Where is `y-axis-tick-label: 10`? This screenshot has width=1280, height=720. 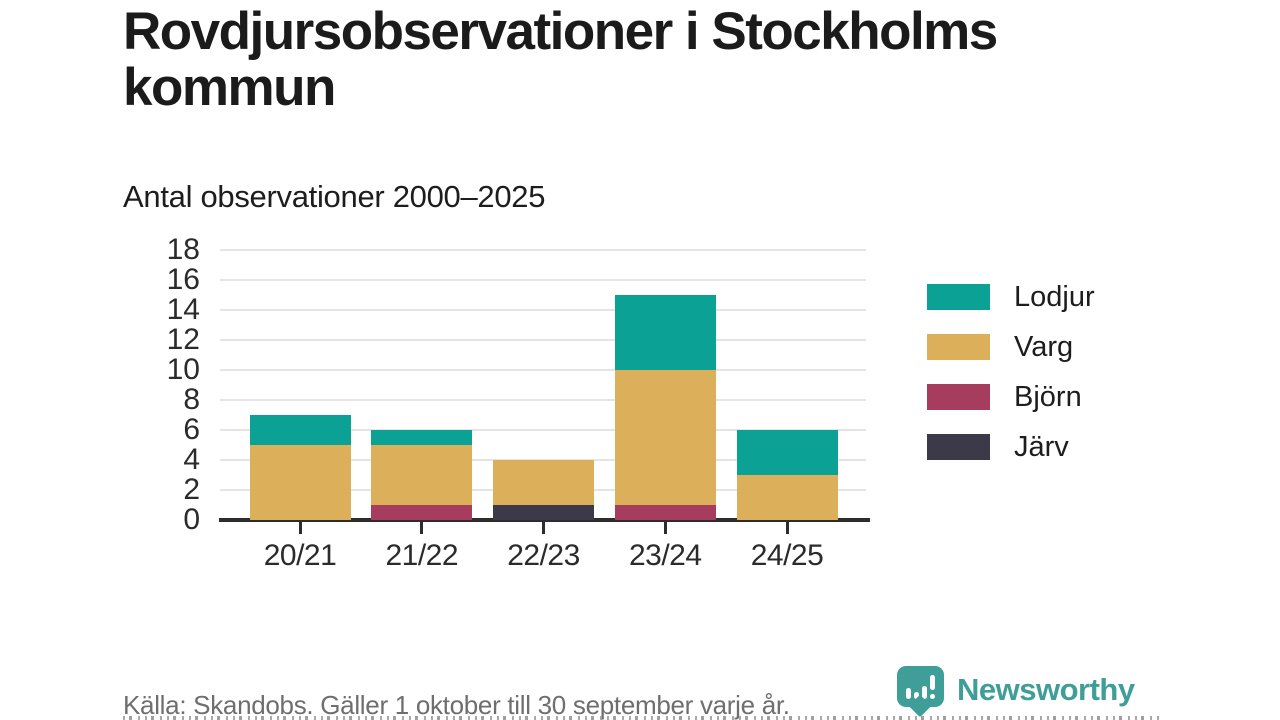 y-axis-tick-label: 10 is located at coordinates (183, 369).